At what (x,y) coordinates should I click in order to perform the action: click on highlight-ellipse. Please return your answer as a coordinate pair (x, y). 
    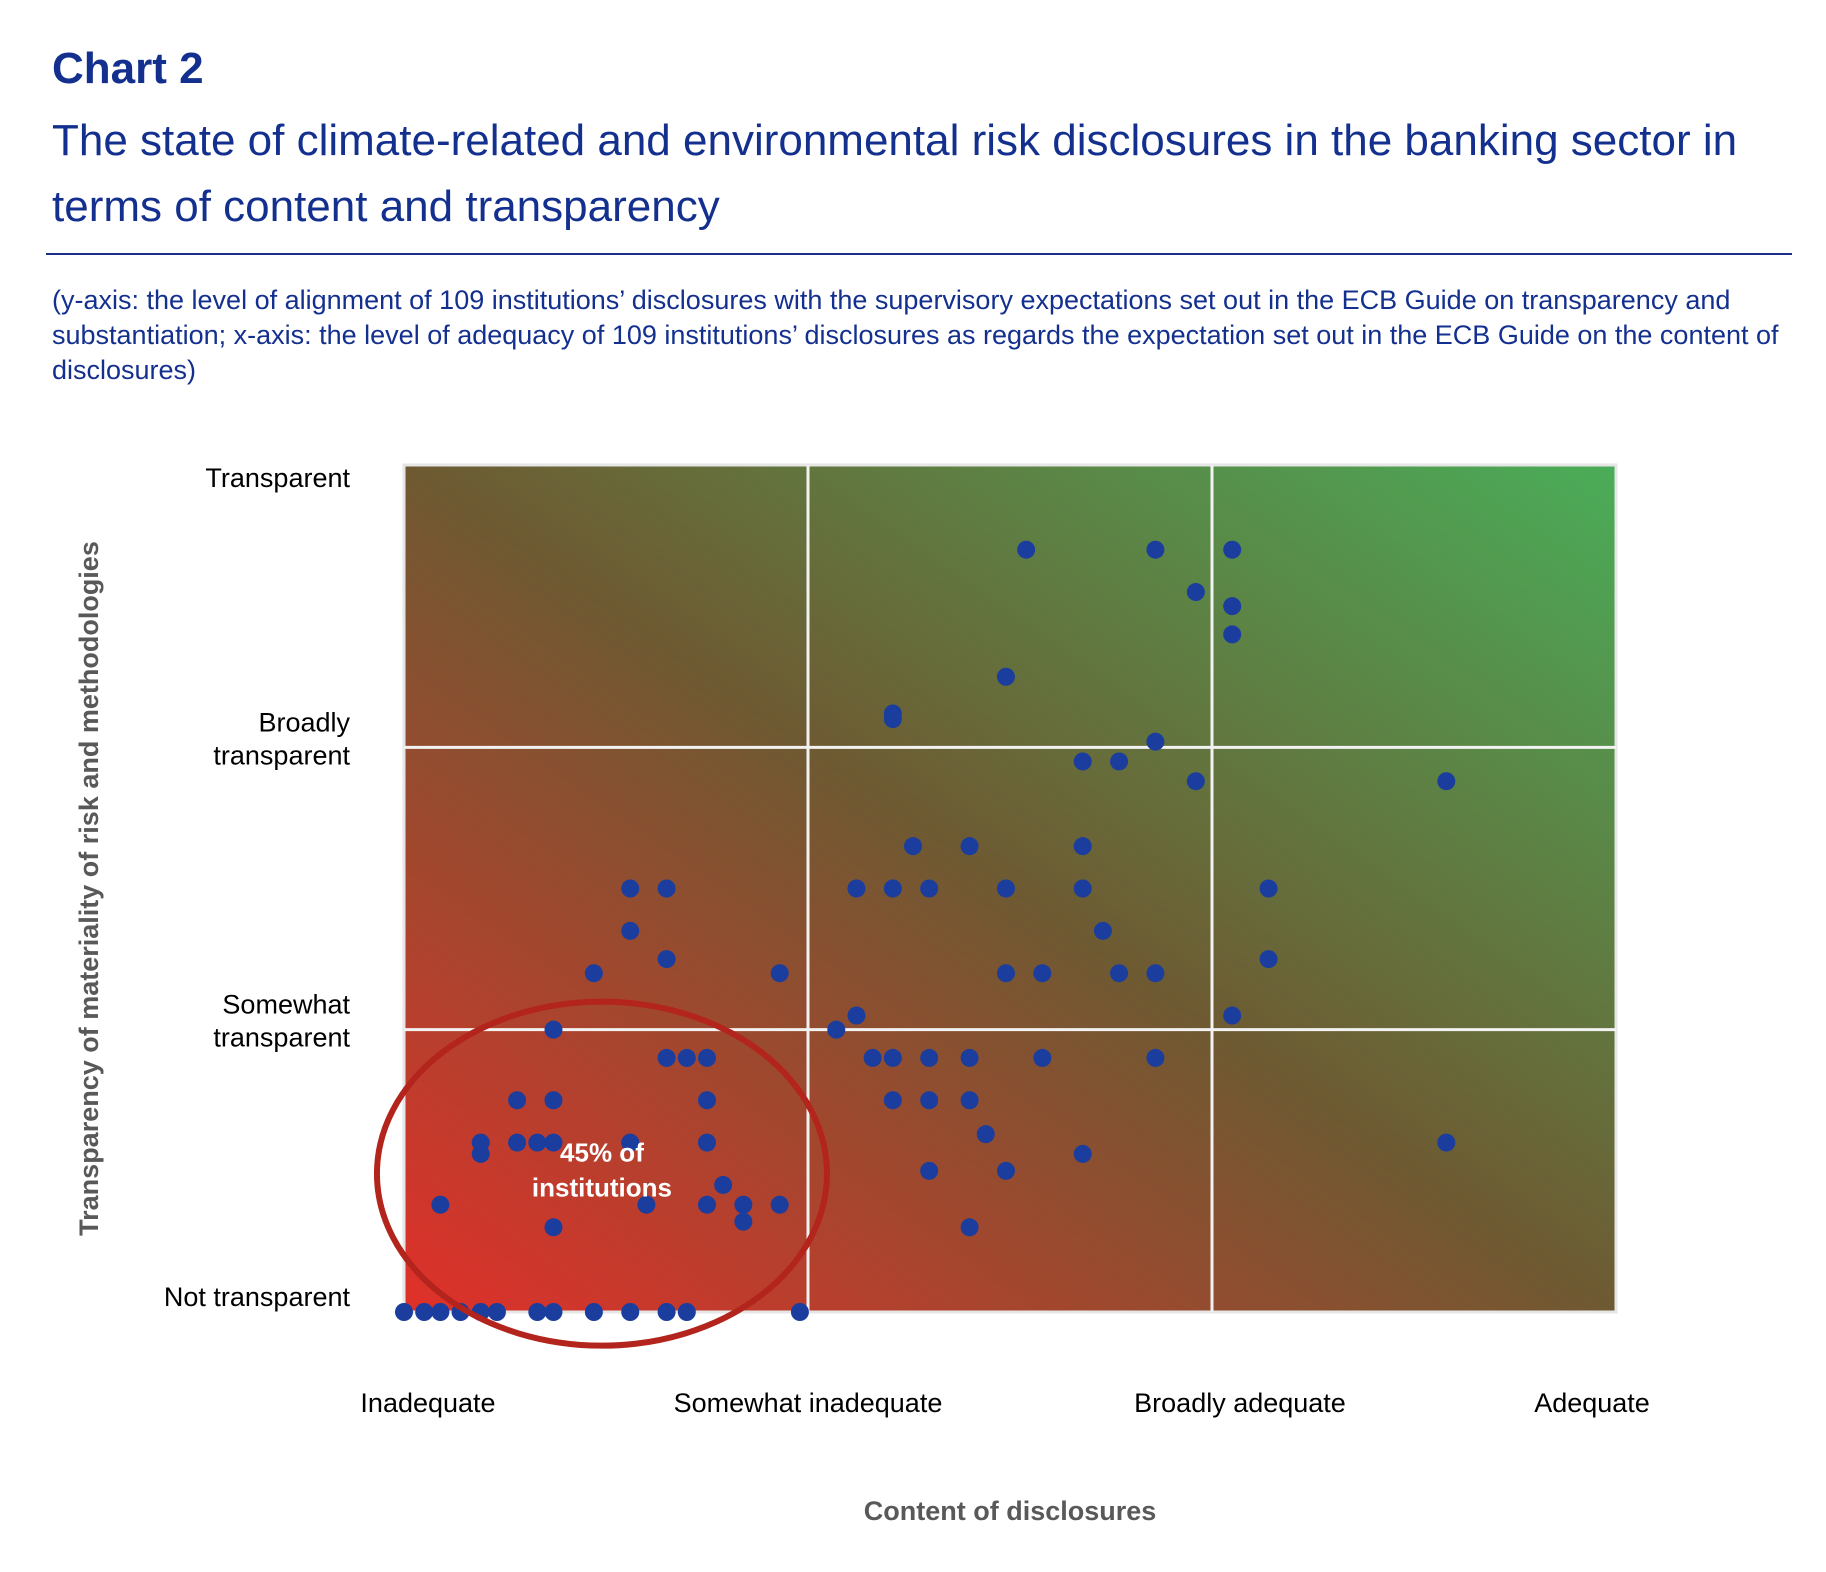
    Looking at the image, I should click on (601, 1173).